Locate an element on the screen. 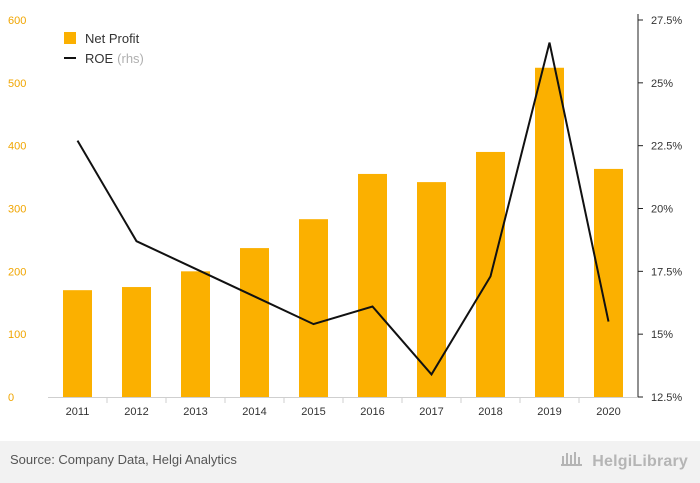 This screenshot has width=700, height=483. y-left-tick-label: 0 is located at coordinates (11, 398).